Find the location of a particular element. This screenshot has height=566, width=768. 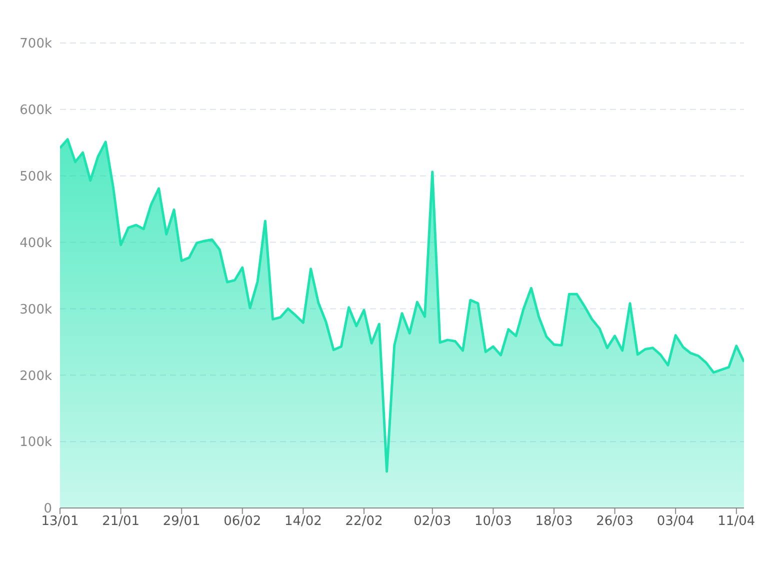

x-tick-label: 18/03 is located at coordinates (554, 522).